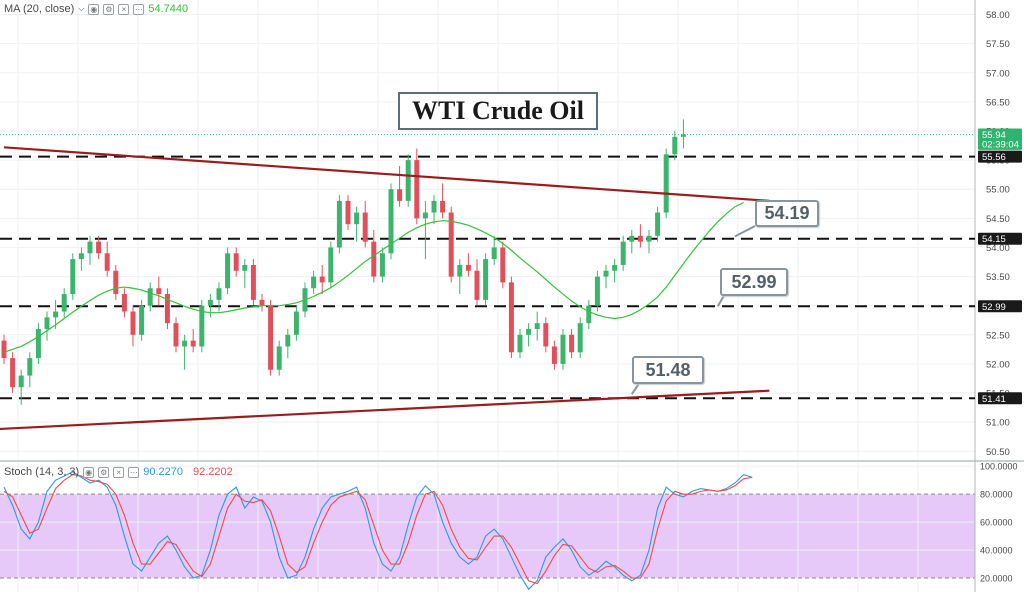 Image resolution: width=1024 pixels, height=592 pixels. What do you see at coordinates (999, 467) in the screenshot?
I see `stoch-tick-label: 100.0000` at bounding box center [999, 467].